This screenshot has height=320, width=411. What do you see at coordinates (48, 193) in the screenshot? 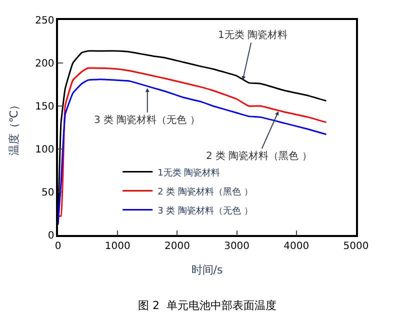
I see `y-tick-label: 50` at bounding box center [48, 193].